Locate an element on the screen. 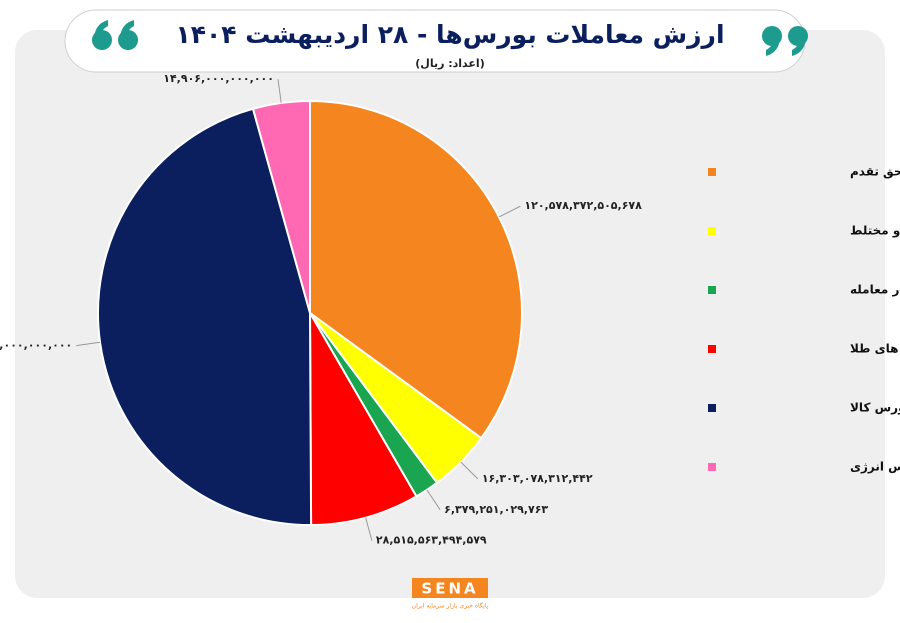 The width and height of the screenshot is (900, 623). legend-label: اختیار معامله is located at coordinates (875, 290).